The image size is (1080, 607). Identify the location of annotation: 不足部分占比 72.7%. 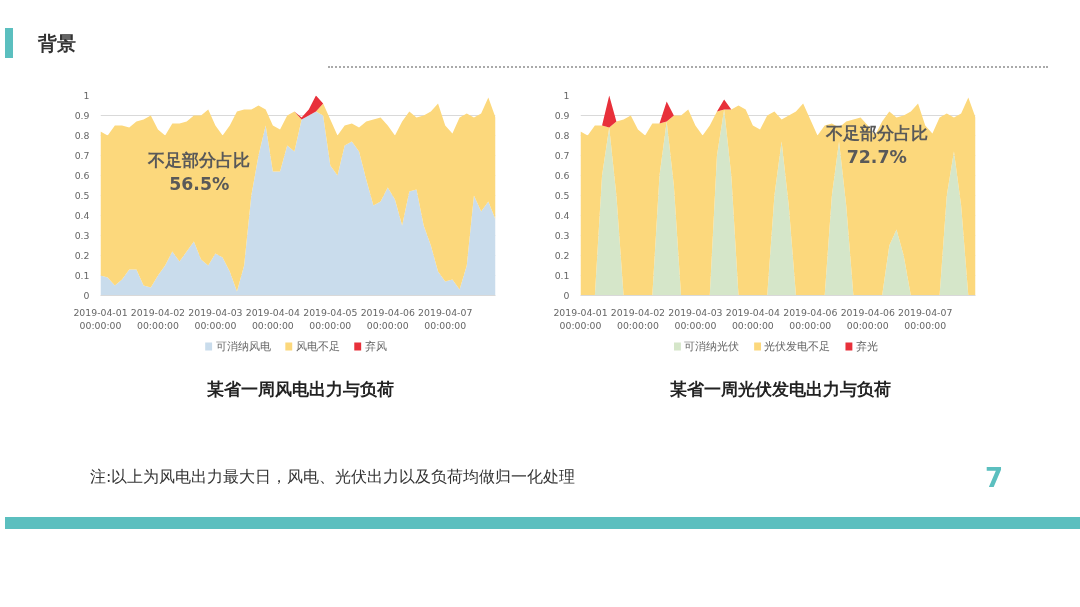
(876, 144).